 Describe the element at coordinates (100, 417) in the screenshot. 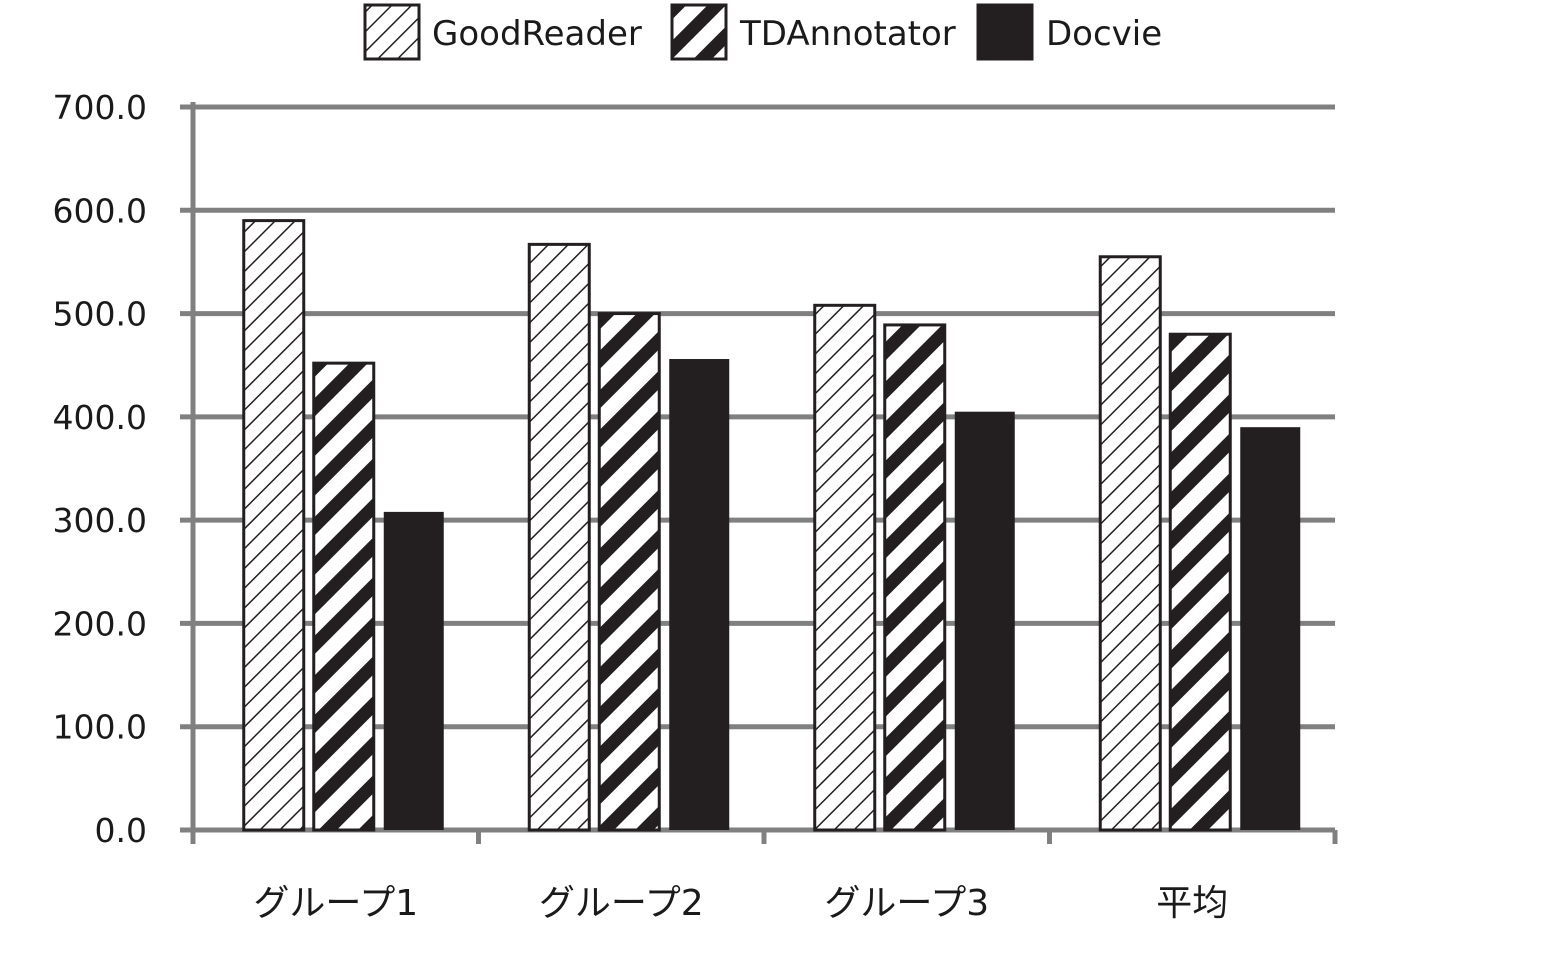

I see `y-tick-label: 400.0` at that location.